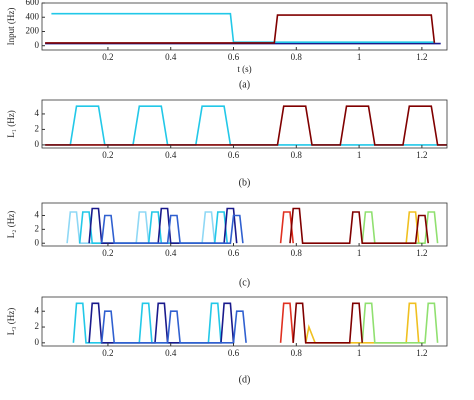  I want to click on y-tick-label: 400, so click(33, 16).